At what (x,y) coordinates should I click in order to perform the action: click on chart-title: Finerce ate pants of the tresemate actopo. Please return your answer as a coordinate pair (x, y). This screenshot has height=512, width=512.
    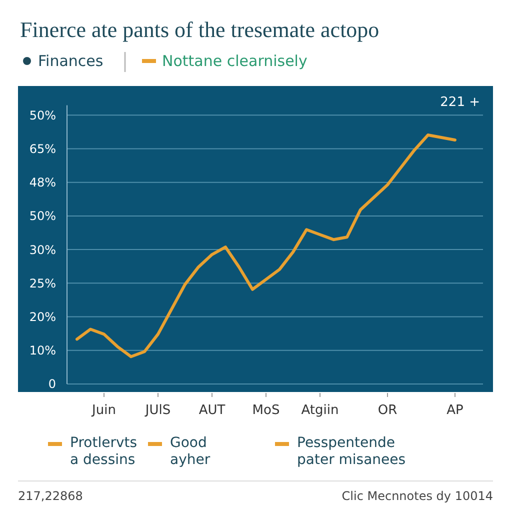
    Looking at the image, I should click on (200, 29).